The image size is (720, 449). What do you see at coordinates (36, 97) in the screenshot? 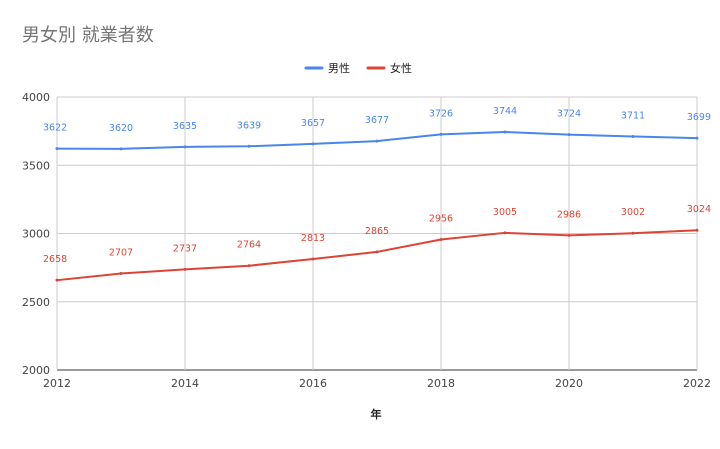
I see `y-tick-label: 4000` at bounding box center [36, 97].